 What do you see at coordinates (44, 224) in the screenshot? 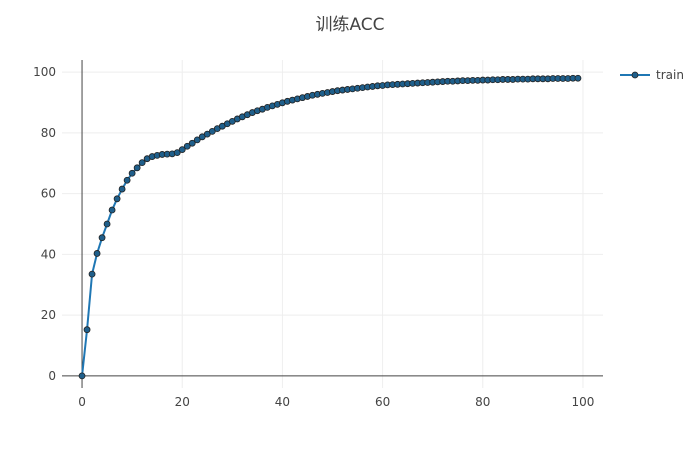
I see `y-tick-labels: 0 20 40 60 80 100` at bounding box center [44, 224].